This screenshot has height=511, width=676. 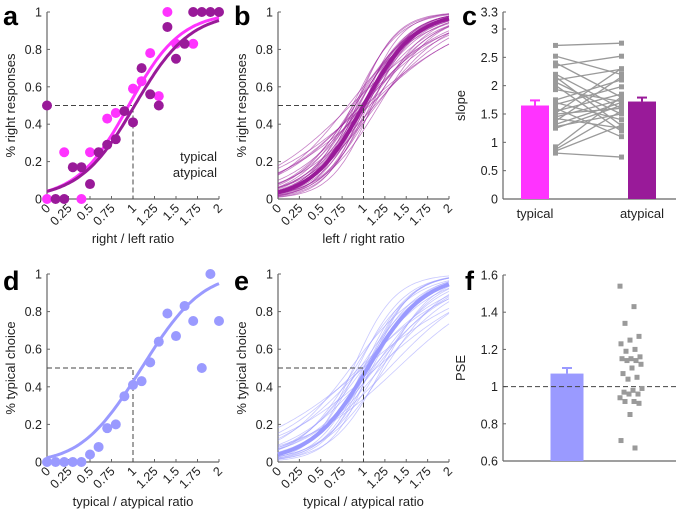 What do you see at coordinates (61, 477) in the screenshot?
I see `x-tick-label: 0.25` at bounding box center [61, 477].